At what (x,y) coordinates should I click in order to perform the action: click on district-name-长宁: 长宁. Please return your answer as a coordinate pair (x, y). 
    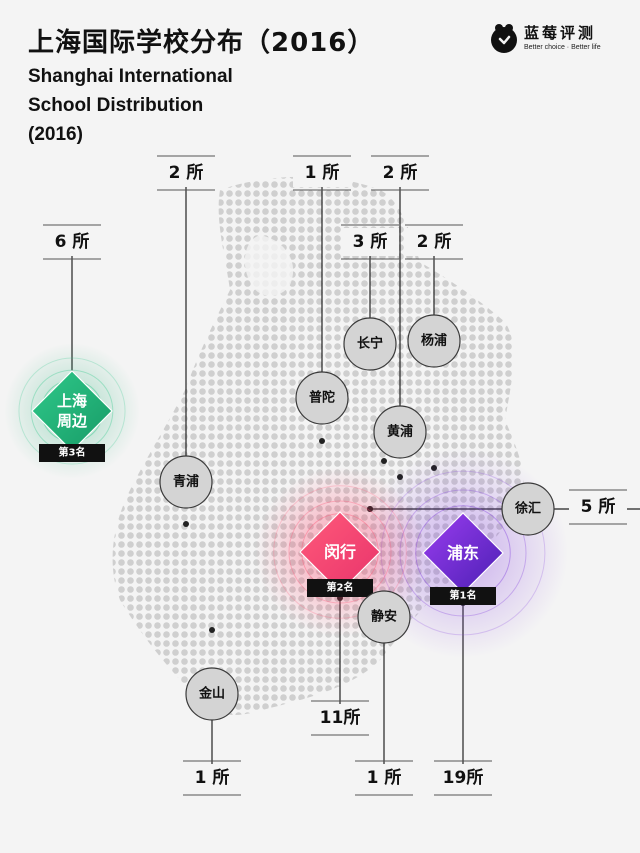
    Looking at the image, I should click on (370, 344).